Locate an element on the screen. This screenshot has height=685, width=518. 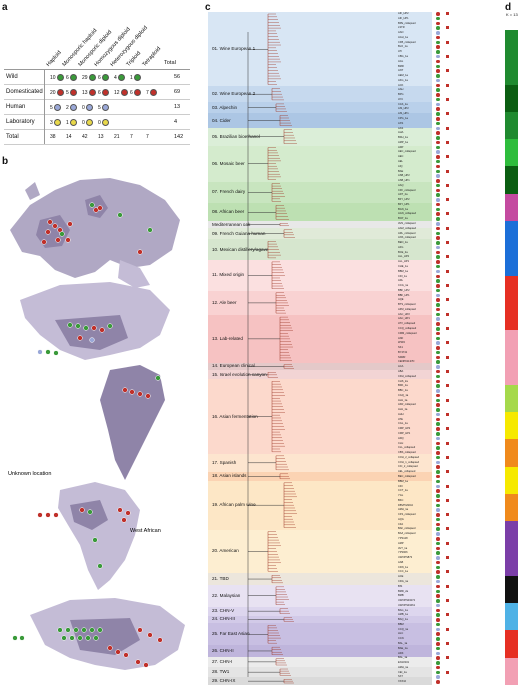
leaf-label: AKG_1a is located at coordinates (403, 80).